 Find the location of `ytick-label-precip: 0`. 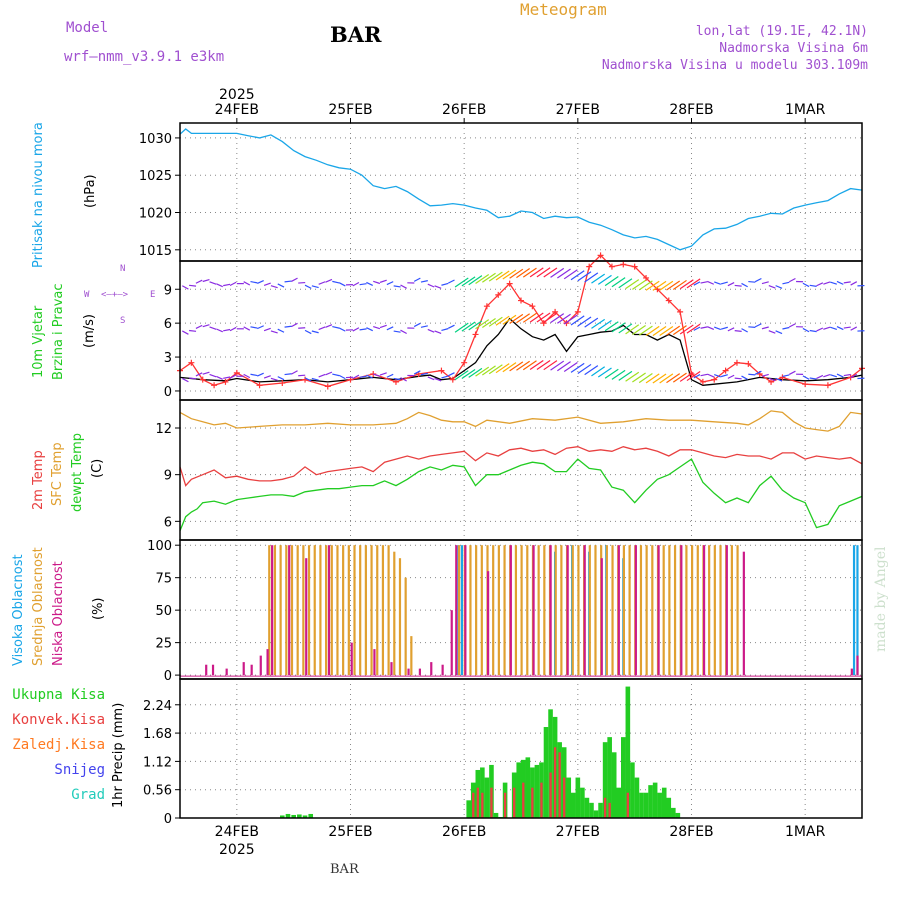

ytick-label-precip: 0 is located at coordinates (168, 819).